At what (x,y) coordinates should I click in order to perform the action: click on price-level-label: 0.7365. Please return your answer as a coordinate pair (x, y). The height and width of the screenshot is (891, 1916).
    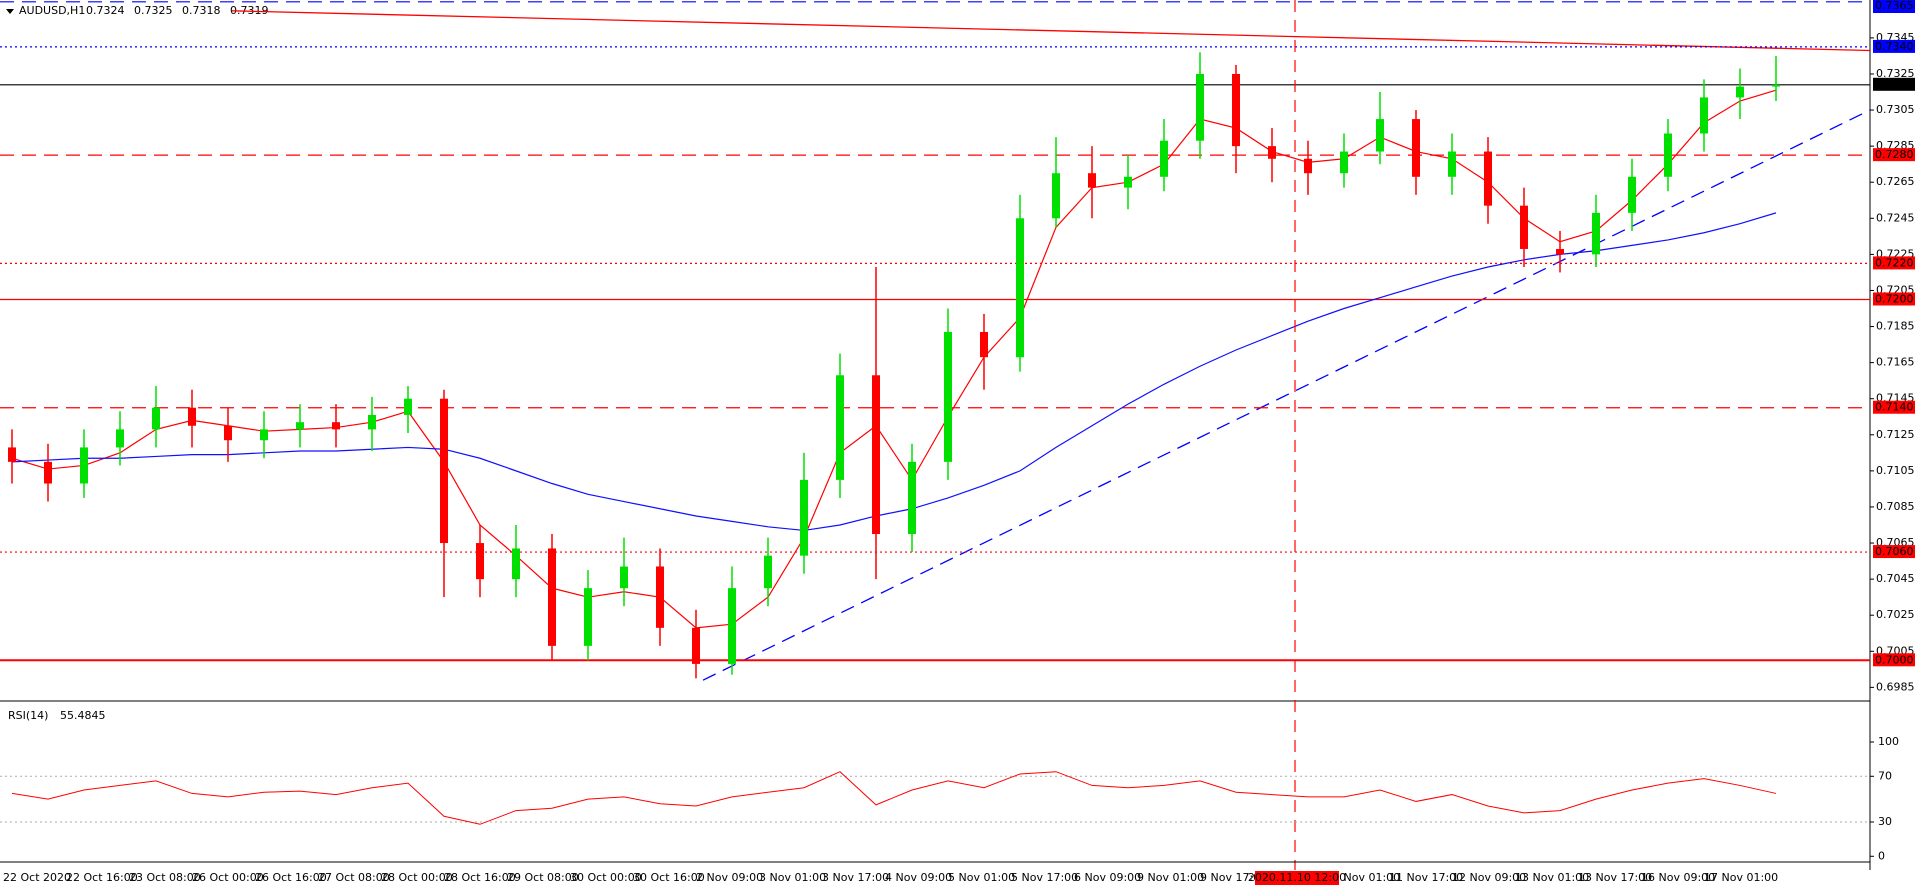
    Looking at the image, I should click on (1894, 6).